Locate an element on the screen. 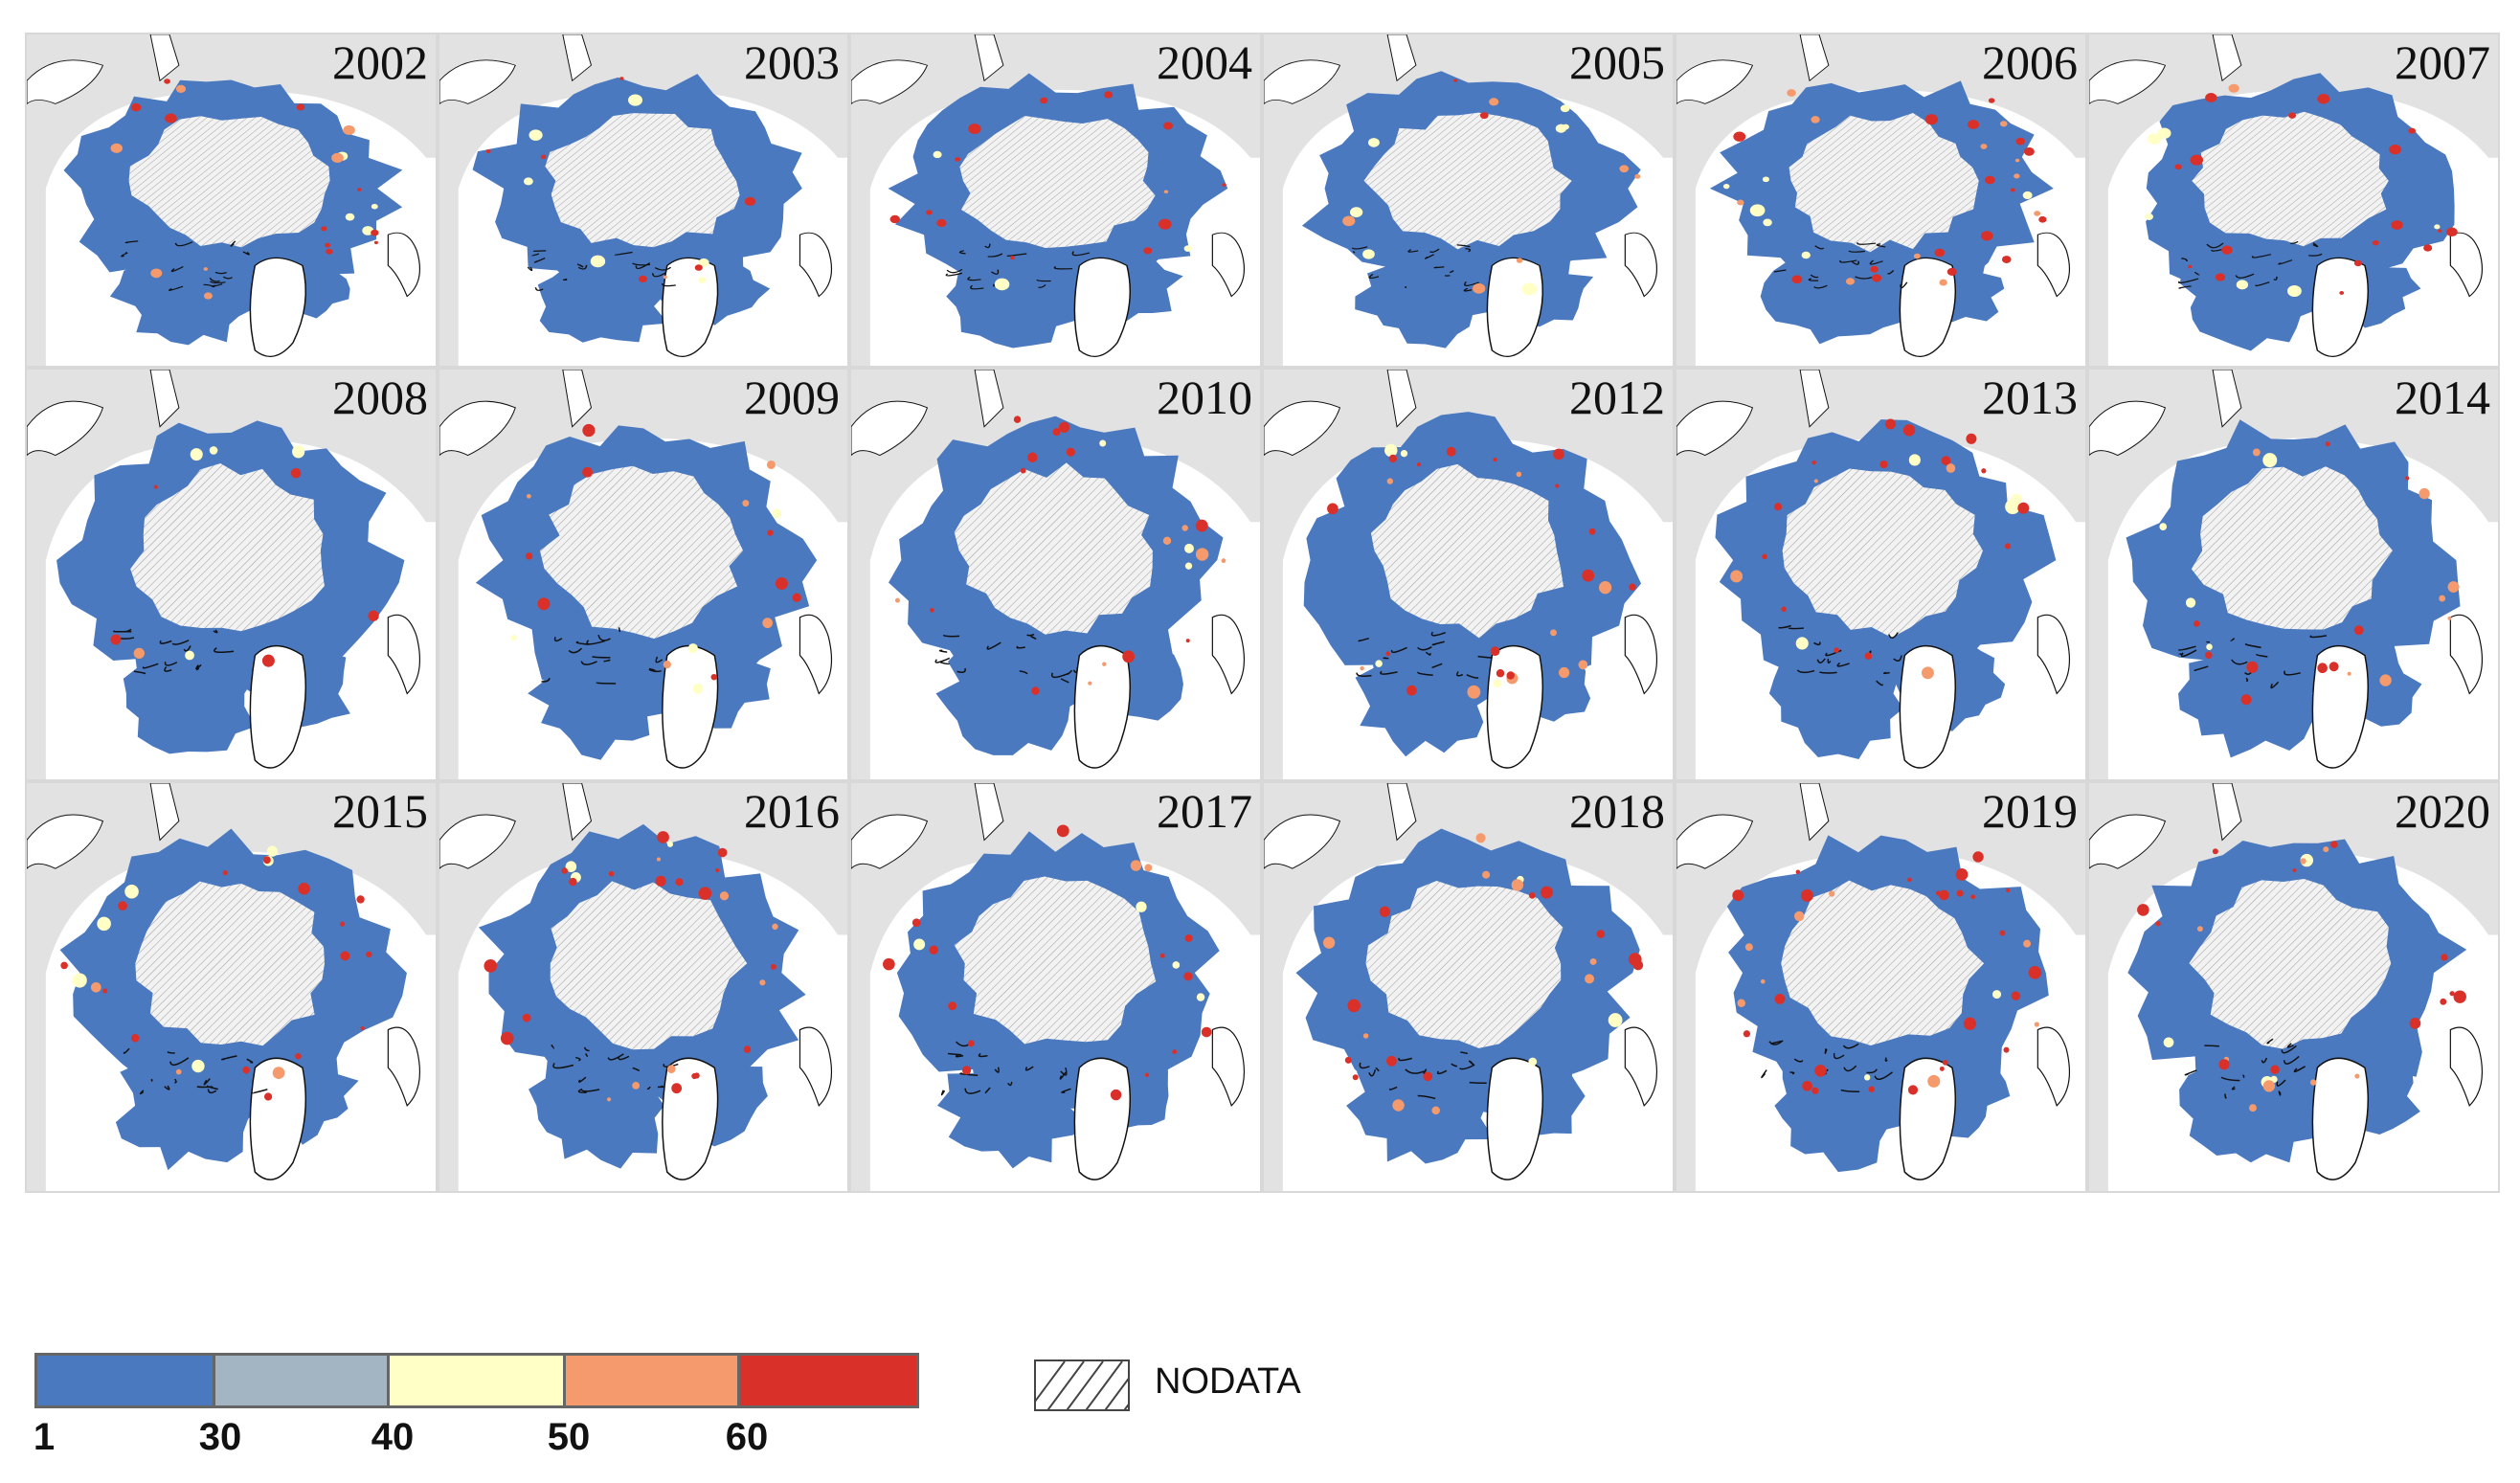 Image resolution: width=2520 pixels, height=1483 pixels. year-label: 2012 is located at coordinates (1617, 397).